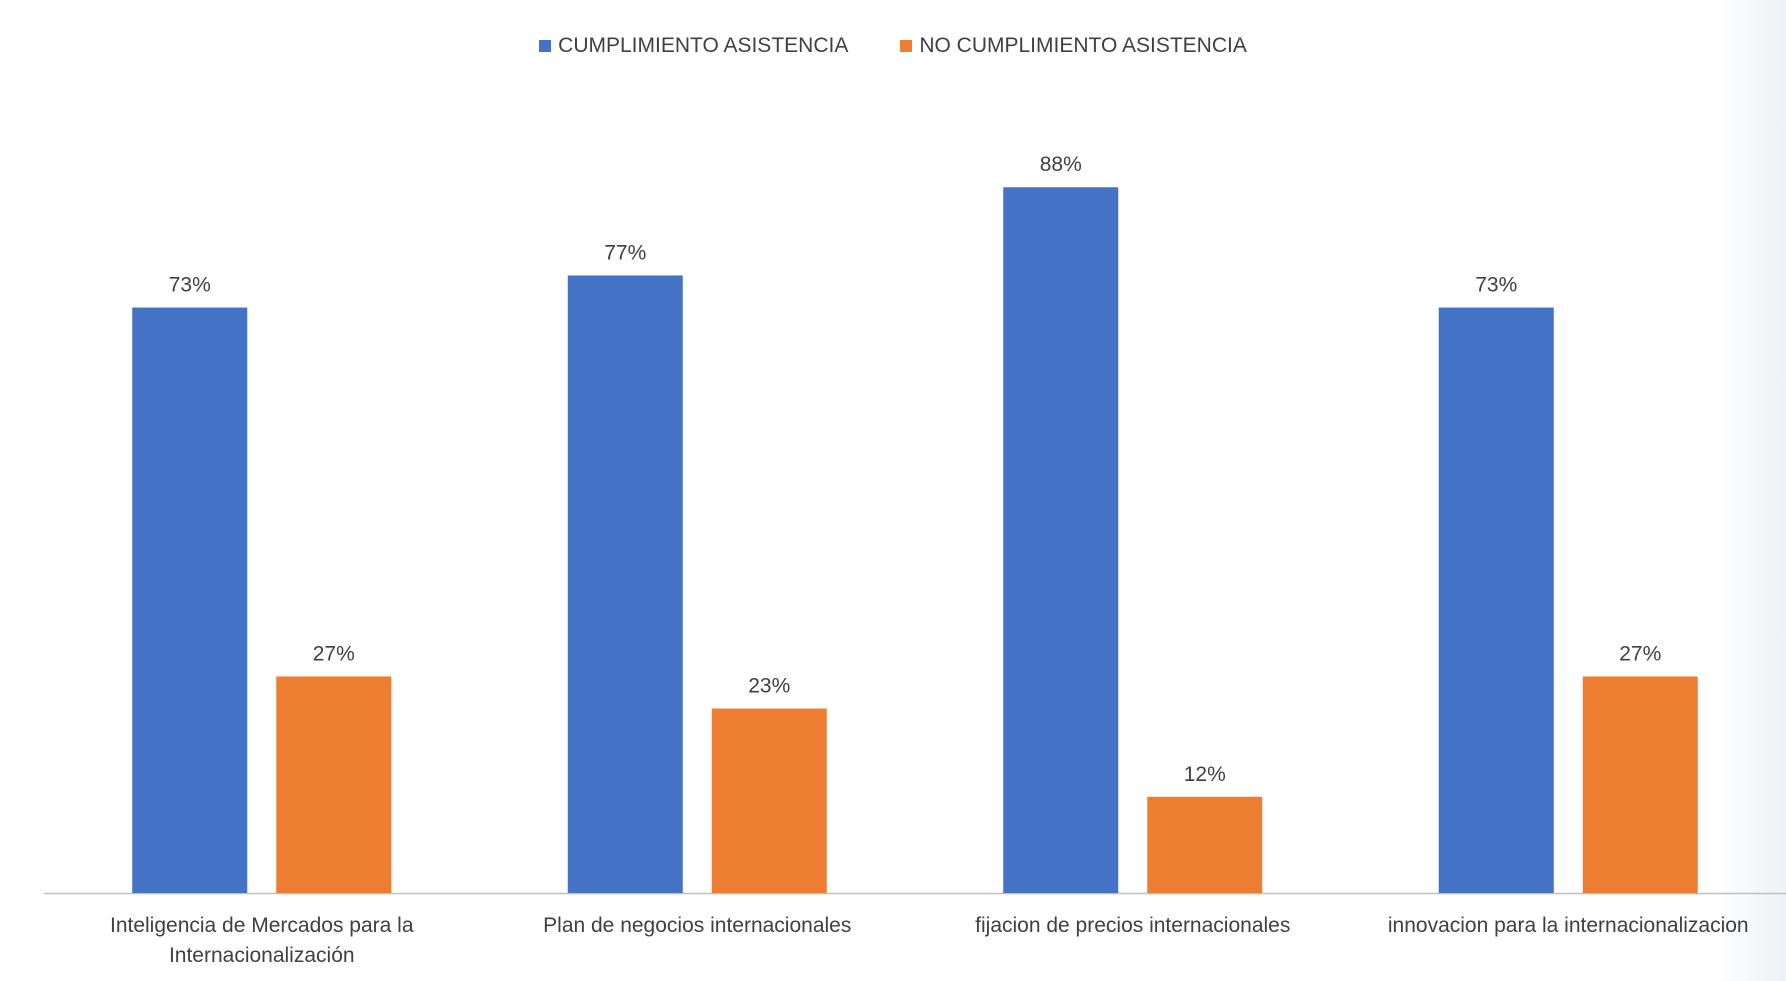 The height and width of the screenshot is (981, 1786). What do you see at coordinates (703, 45) in the screenshot?
I see `legend-label-cumplimiento: CUMPLIMIENTO ASISTENCIA` at bounding box center [703, 45].